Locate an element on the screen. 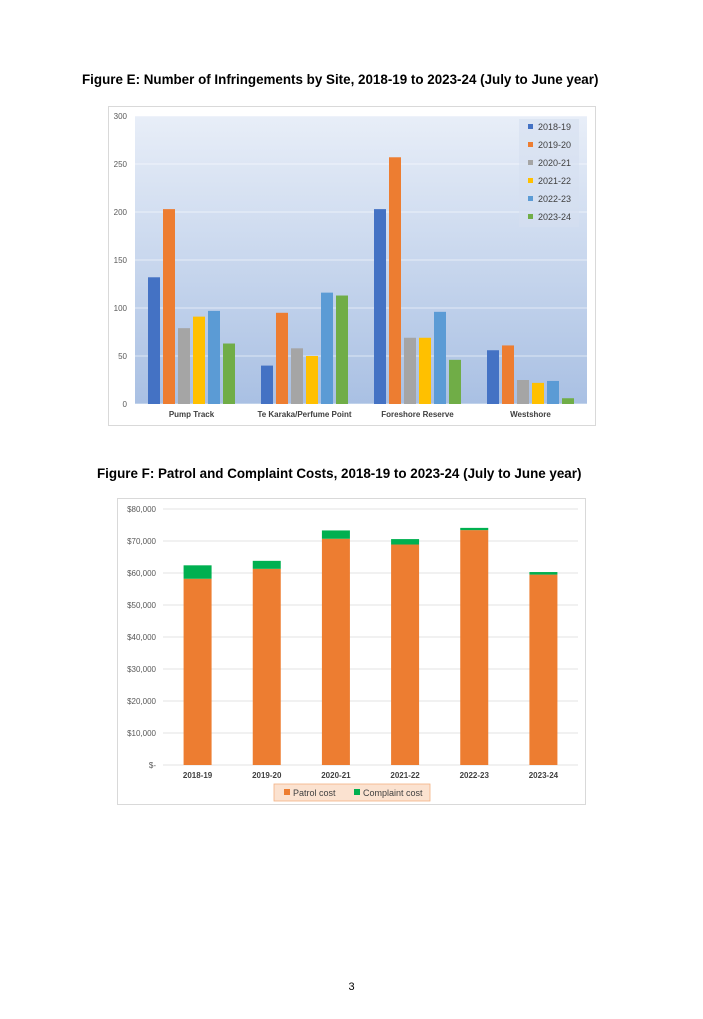 The image size is (703, 1019). bar-2019-20-patrol-cost is located at coordinates (266, 666).